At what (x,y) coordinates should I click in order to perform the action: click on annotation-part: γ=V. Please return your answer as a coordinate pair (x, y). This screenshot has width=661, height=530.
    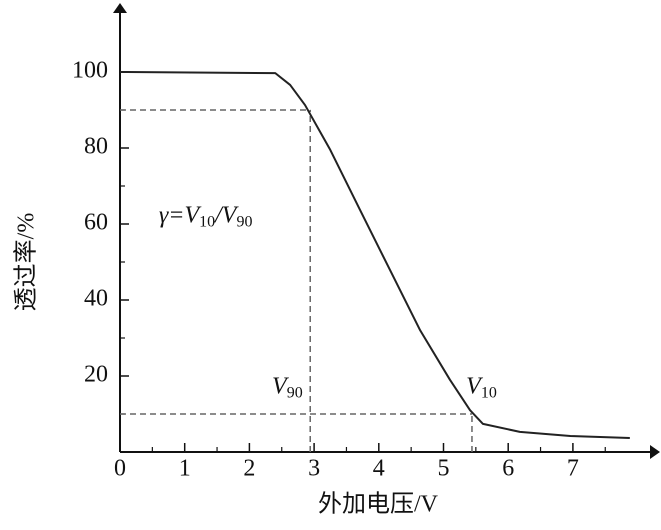
    Looking at the image, I should click on (180, 215).